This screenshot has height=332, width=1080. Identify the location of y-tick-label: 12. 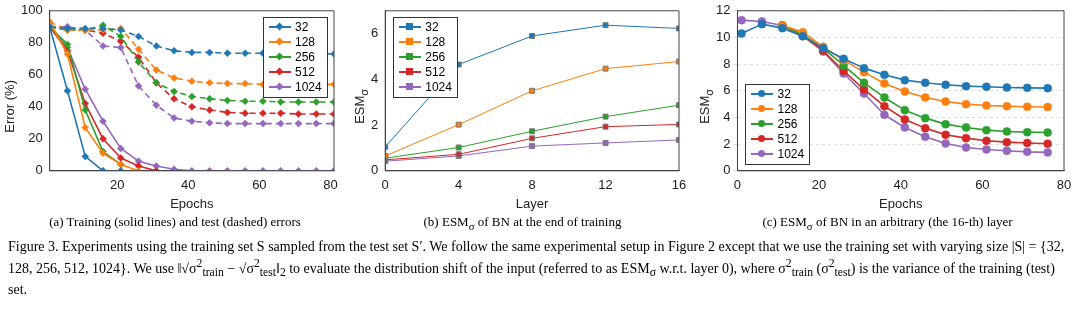
(723, 10).